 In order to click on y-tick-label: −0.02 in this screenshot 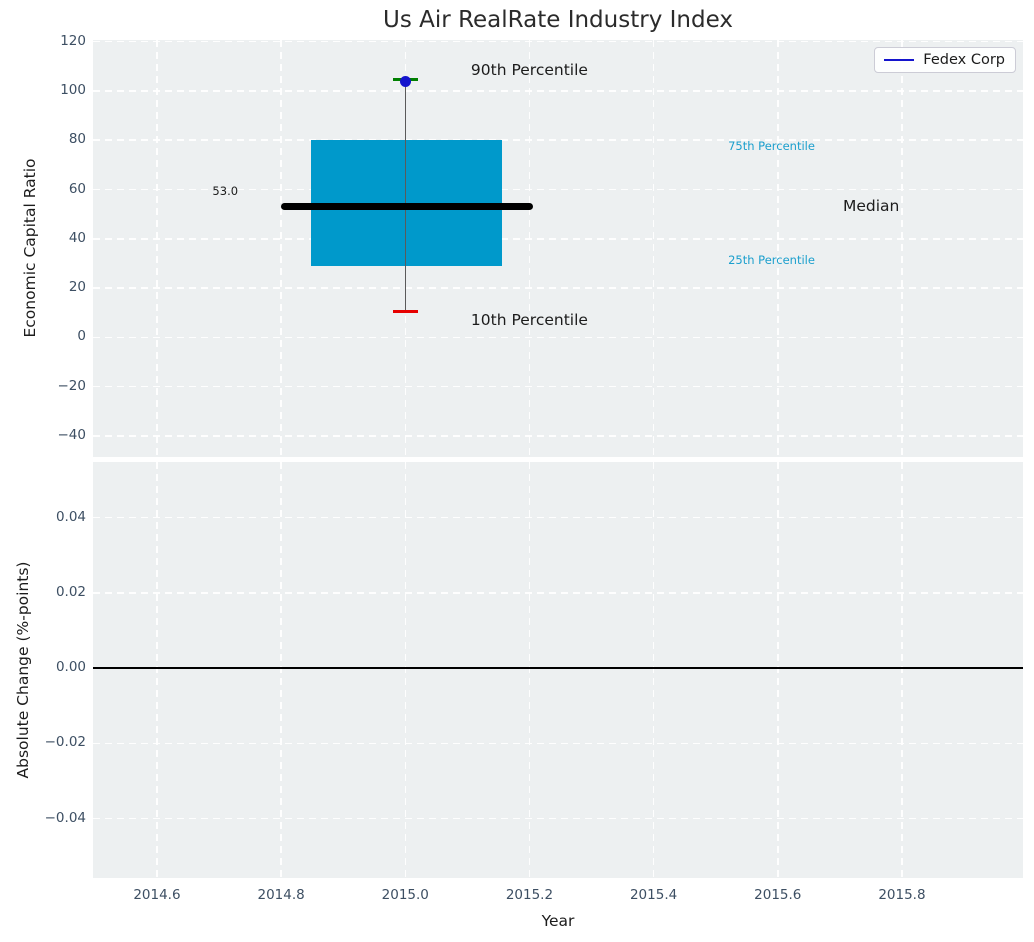, I will do `click(65, 742)`.